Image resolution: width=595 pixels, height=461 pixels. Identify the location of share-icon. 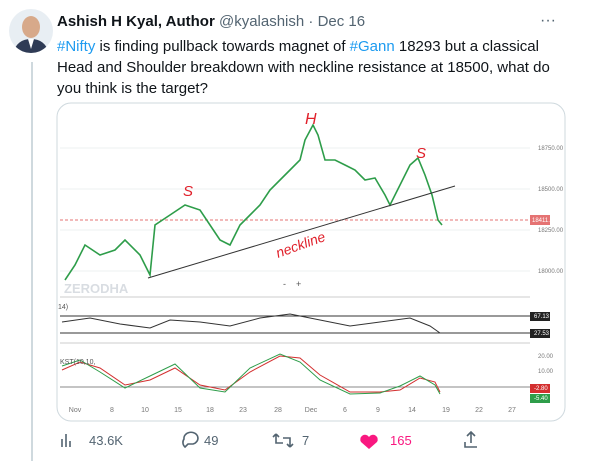
(470, 439).